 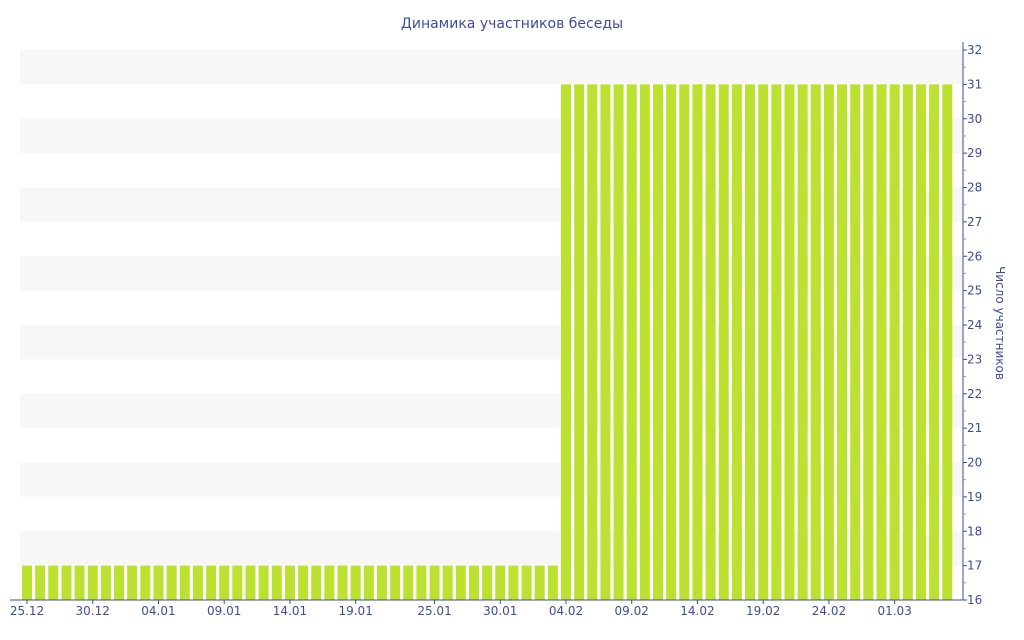 What do you see at coordinates (974, 50) in the screenshot?
I see `y-tick-label: 32` at bounding box center [974, 50].